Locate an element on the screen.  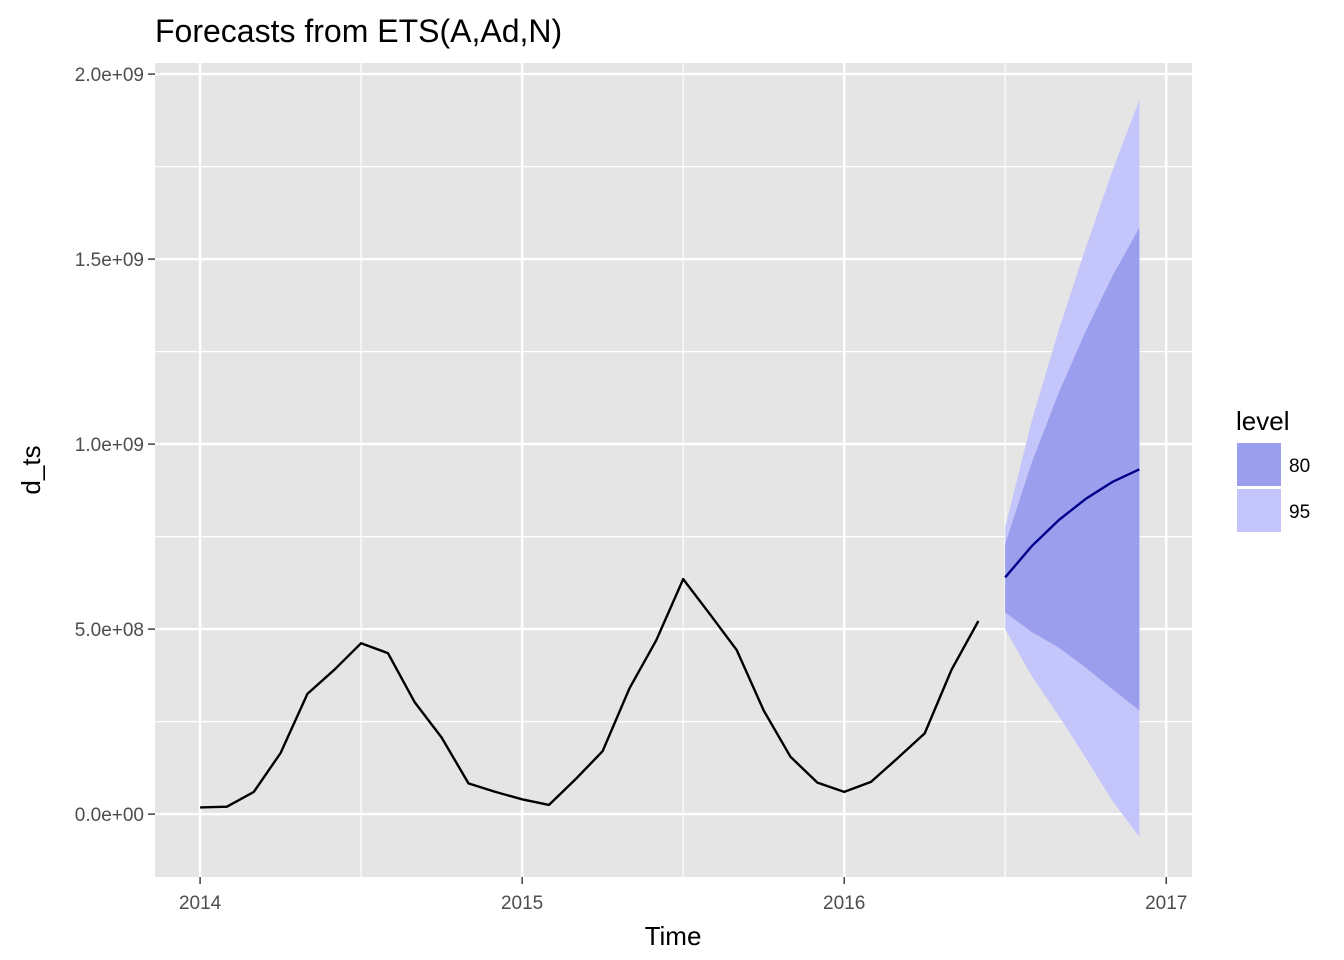
y-tick-label: 1.0e+09 is located at coordinates (109, 445).